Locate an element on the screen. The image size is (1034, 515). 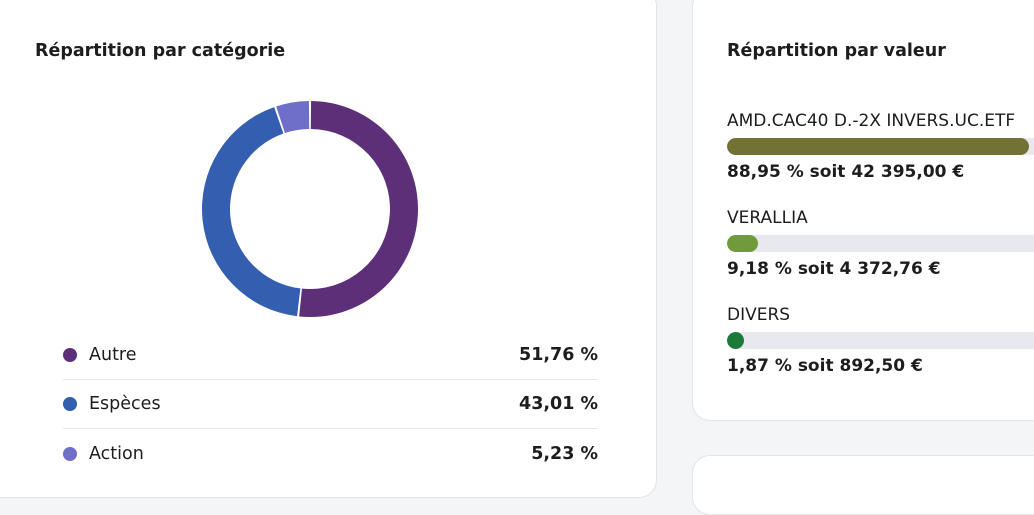
legend-value: 43,01 % is located at coordinates (558, 404).